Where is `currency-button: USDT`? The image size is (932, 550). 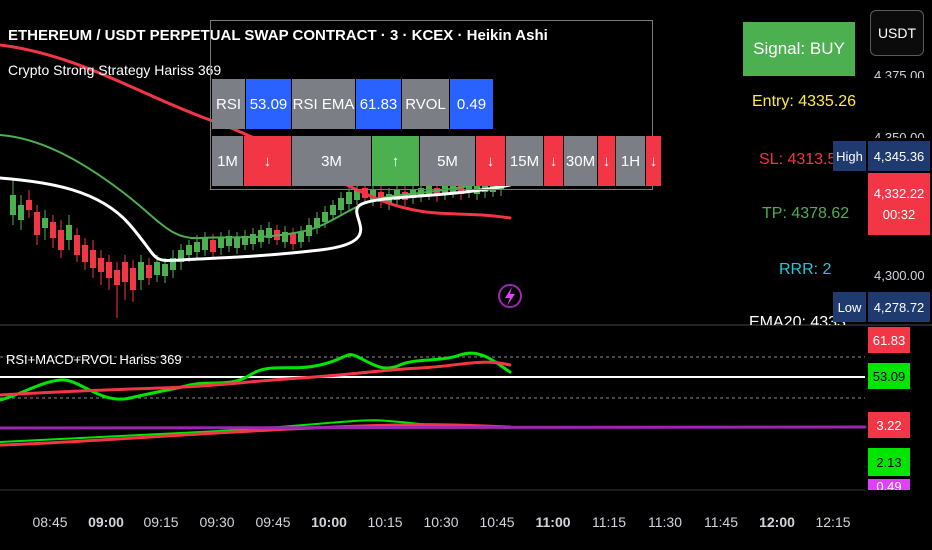
currency-button: USDT is located at coordinates (897, 33).